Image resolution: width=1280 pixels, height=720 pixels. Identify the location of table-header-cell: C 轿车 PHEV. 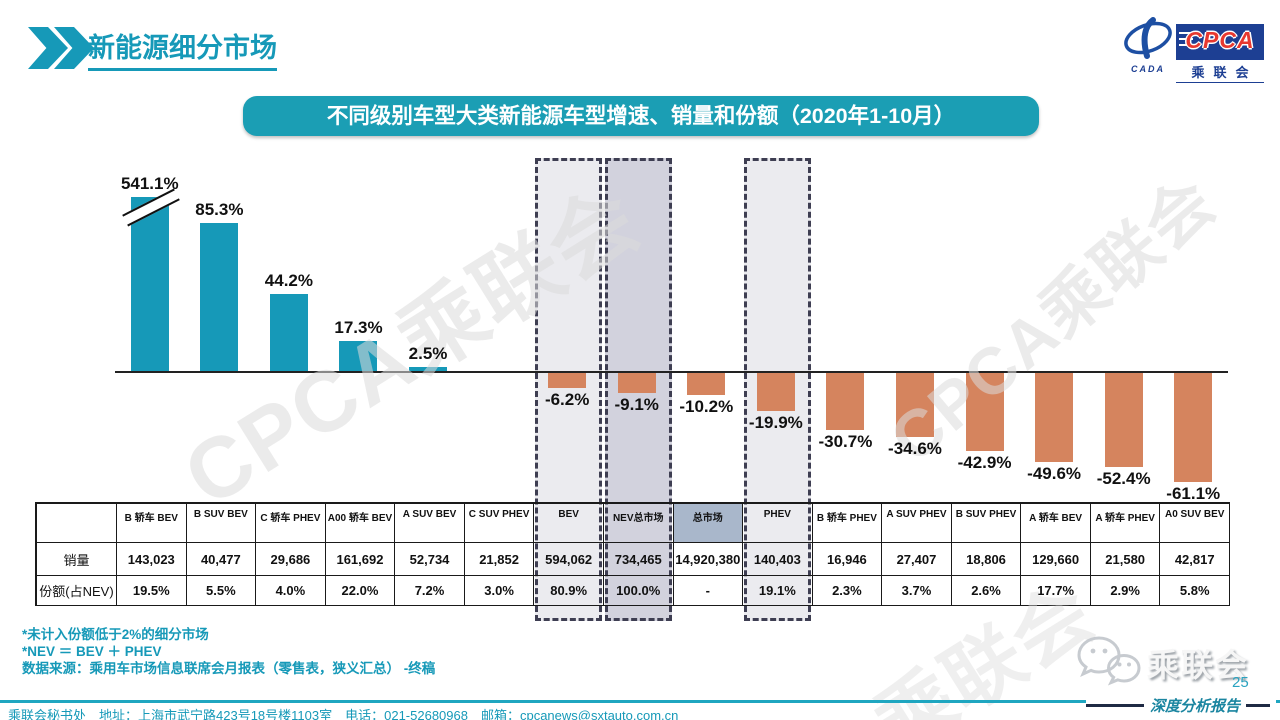
(291, 523).